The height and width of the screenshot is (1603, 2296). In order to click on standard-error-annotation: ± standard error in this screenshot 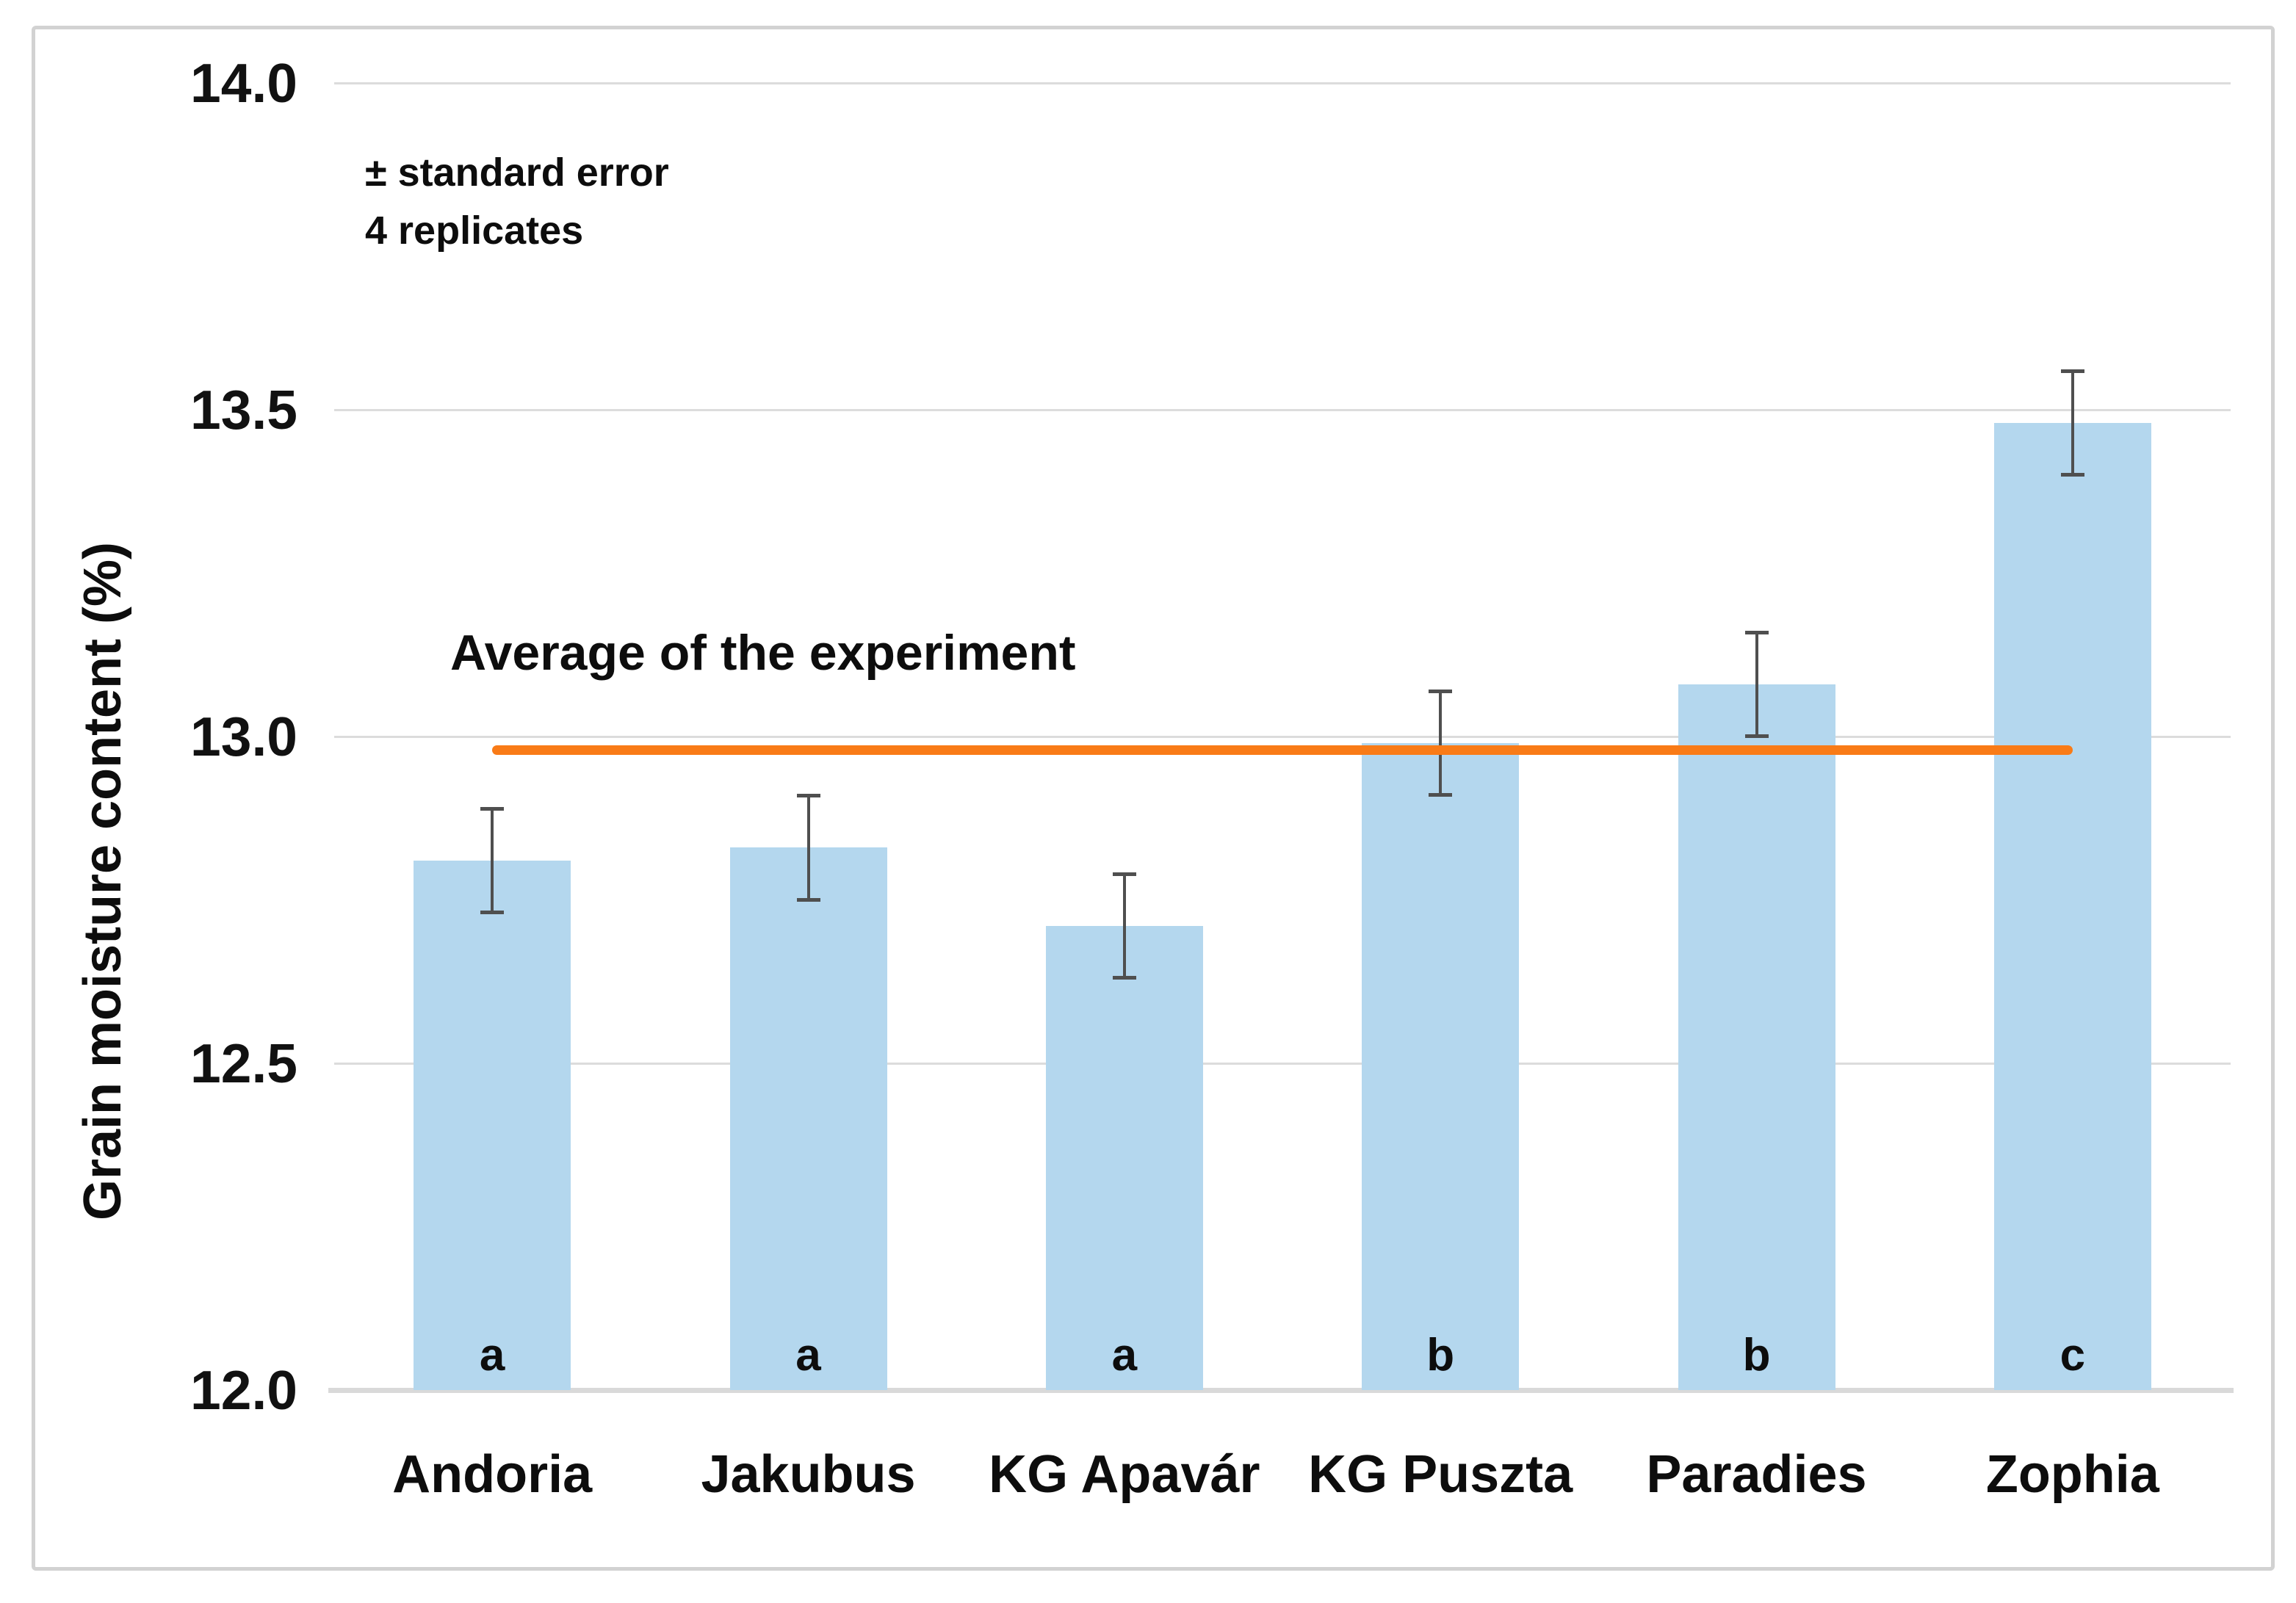, I will do `click(517, 173)`.